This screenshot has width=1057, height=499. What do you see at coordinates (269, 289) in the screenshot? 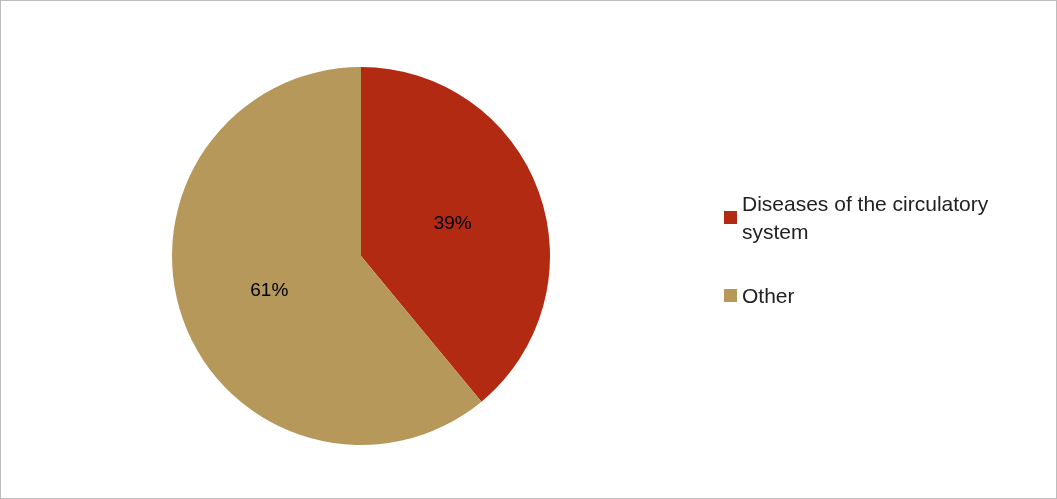
I see `data-label: 61%` at bounding box center [269, 289].